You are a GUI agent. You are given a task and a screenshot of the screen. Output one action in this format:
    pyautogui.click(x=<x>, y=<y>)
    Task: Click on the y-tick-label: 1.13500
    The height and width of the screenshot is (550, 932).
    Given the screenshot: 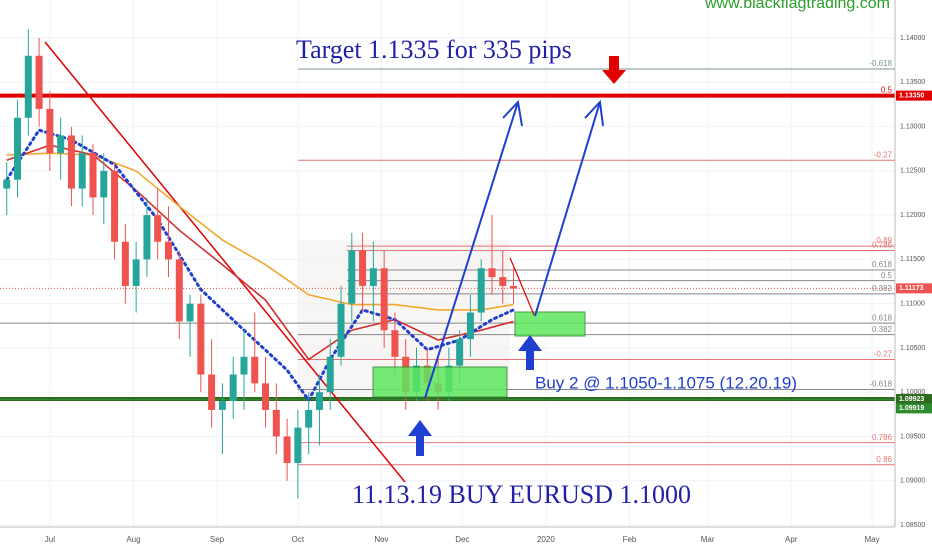 What is the action you would take?
    pyautogui.click(x=912, y=82)
    